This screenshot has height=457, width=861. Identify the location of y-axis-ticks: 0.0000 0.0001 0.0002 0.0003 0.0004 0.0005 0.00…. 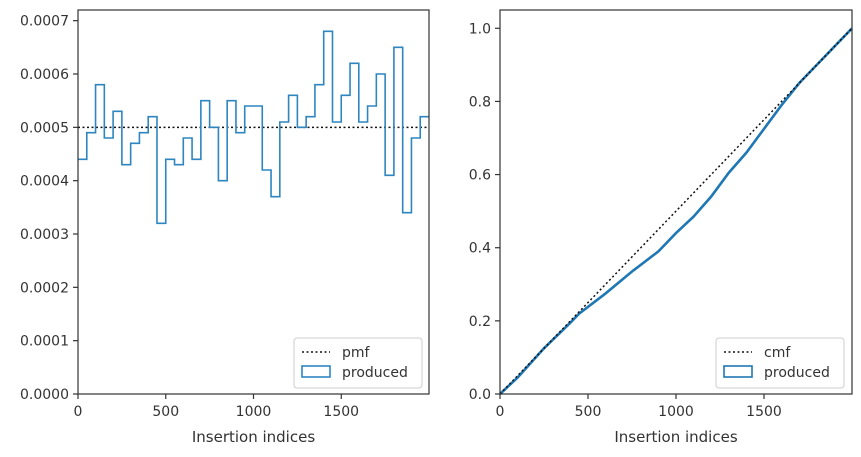
(49, 208).